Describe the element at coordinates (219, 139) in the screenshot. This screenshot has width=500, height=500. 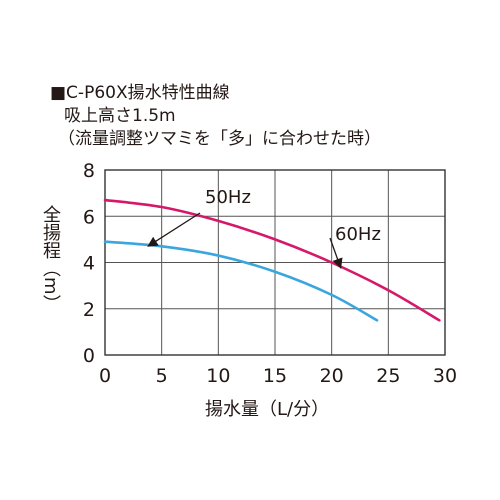
I see `chart-subtitle-condition: （流量調整ツマミを「多」に合わせた時）` at that location.